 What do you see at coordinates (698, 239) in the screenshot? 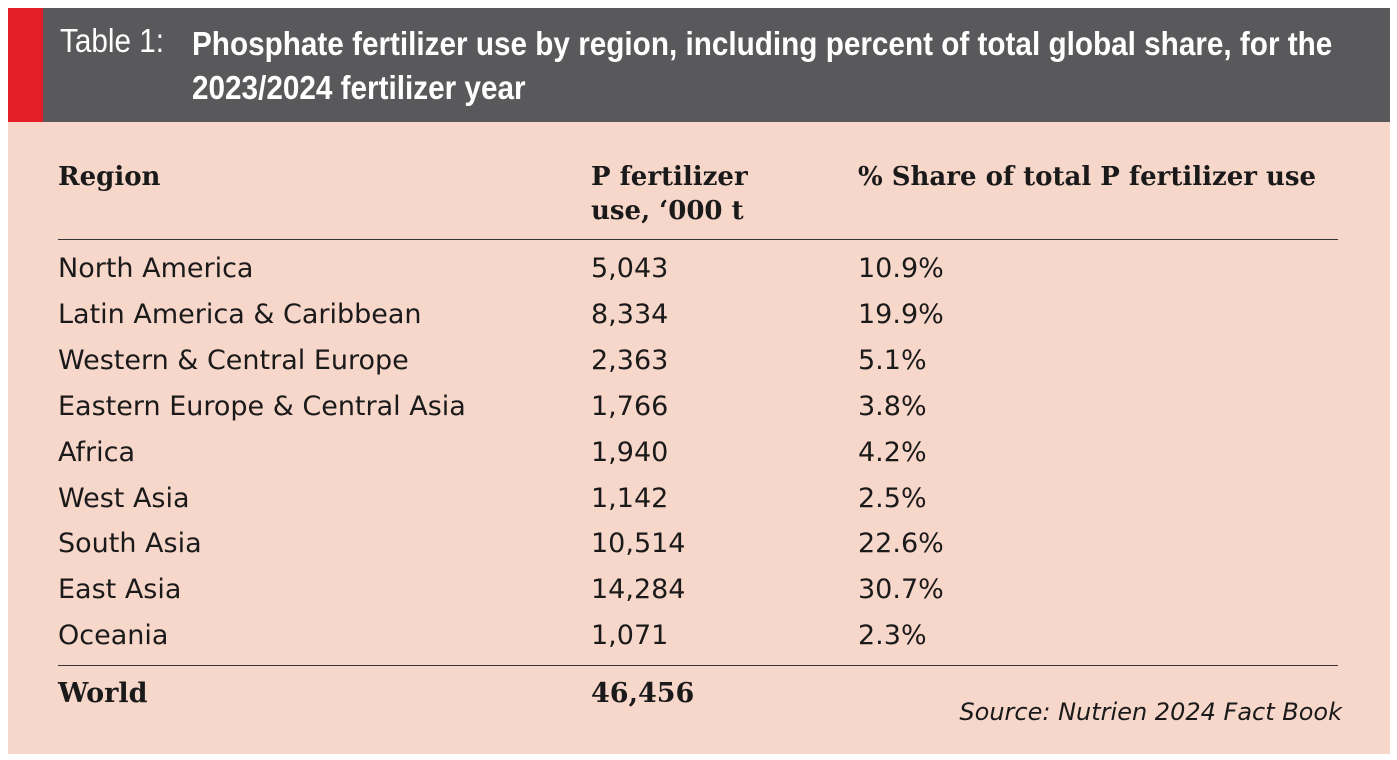
I see `header-rule` at bounding box center [698, 239].